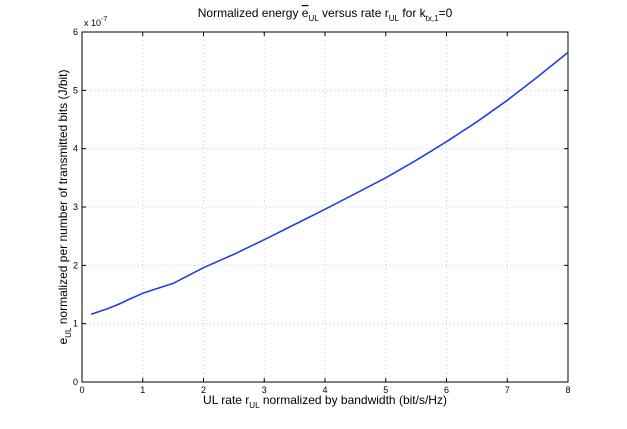 The image size is (627, 429). What do you see at coordinates (385, 390) in the screenshot?
I see `x-tick-label: 5` at bounding box center [385, 390].